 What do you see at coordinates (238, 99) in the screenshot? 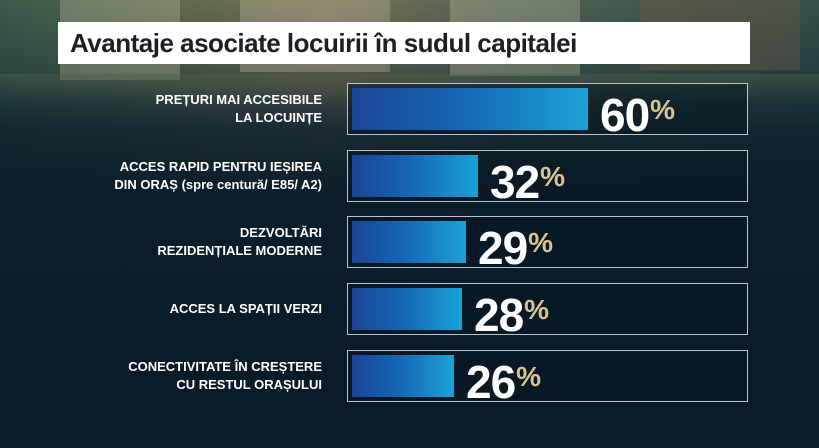
I see `row-label-line1: PREȚURI MAI ACCESIBILE` at bounding box center [238, 99].